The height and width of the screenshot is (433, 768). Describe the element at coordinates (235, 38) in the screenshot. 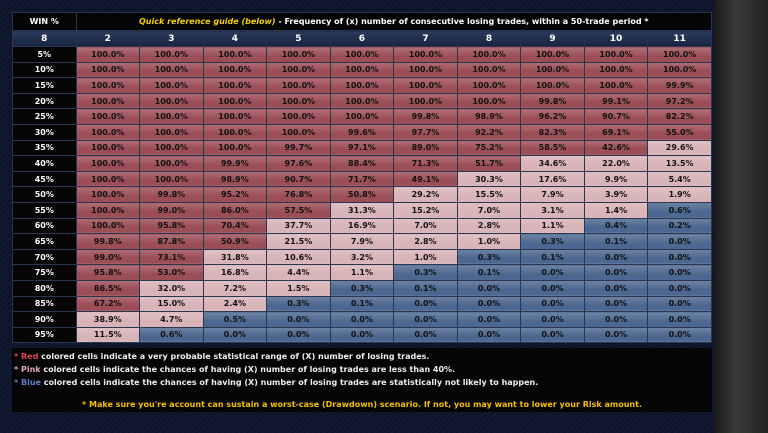

I see `column-header: 4` at that location.